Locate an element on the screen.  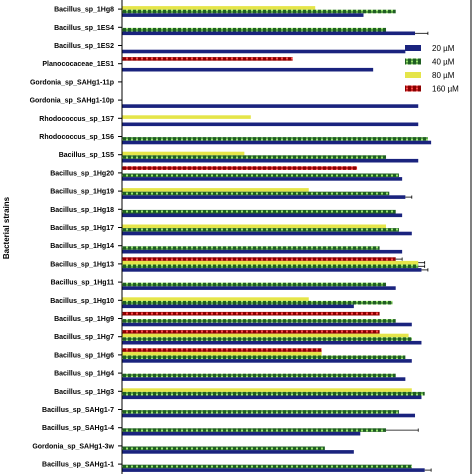
y-tick-label: Bacillus_sp_1ES4 is located at coordinates (84, 28).